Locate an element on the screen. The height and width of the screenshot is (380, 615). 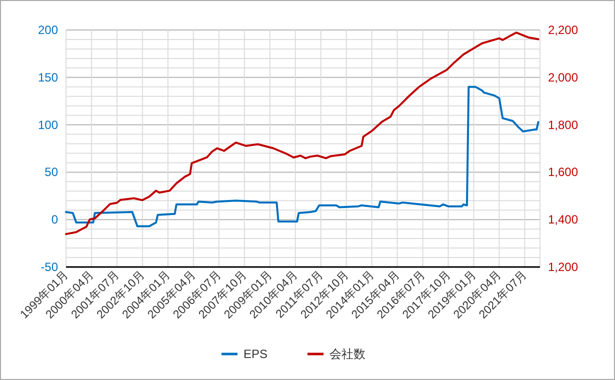
y2-tick-label: 1,400 is located at coordinates (563, 219).